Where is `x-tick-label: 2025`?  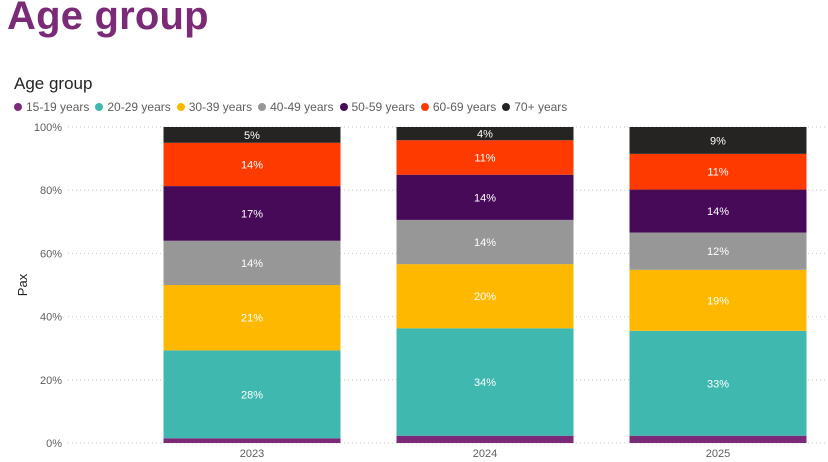 x-tick-label: 2025 is located at coordinates (718, 454).